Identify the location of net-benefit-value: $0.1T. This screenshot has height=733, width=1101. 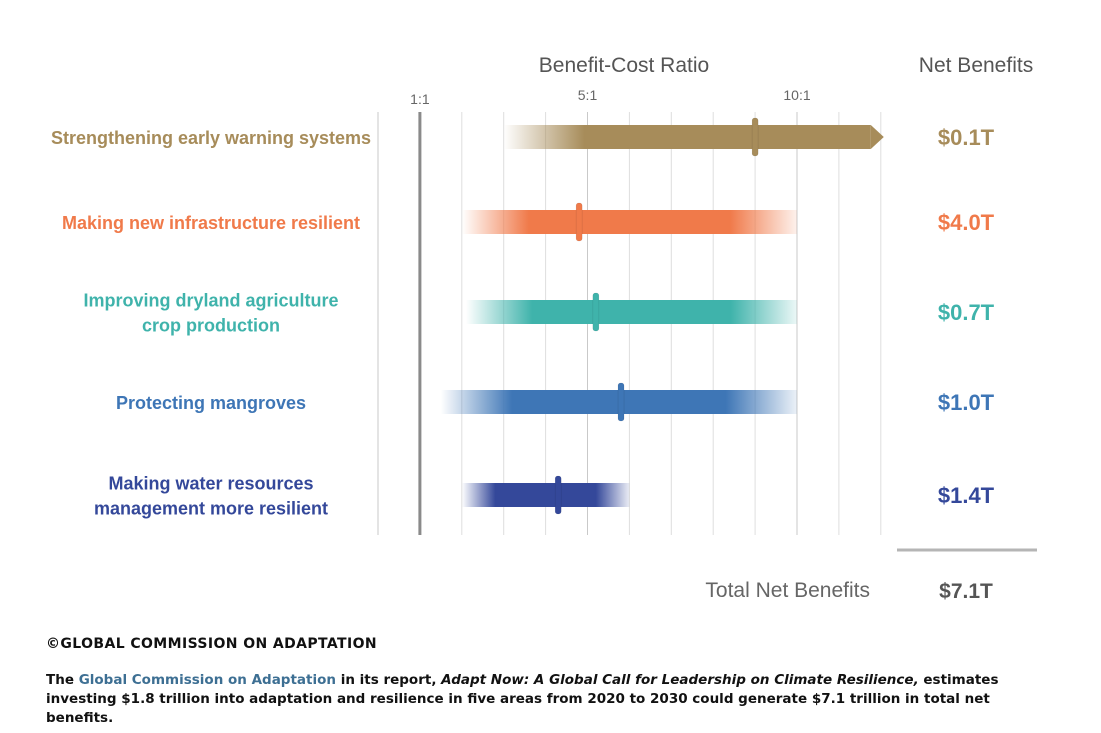
(966, 137).